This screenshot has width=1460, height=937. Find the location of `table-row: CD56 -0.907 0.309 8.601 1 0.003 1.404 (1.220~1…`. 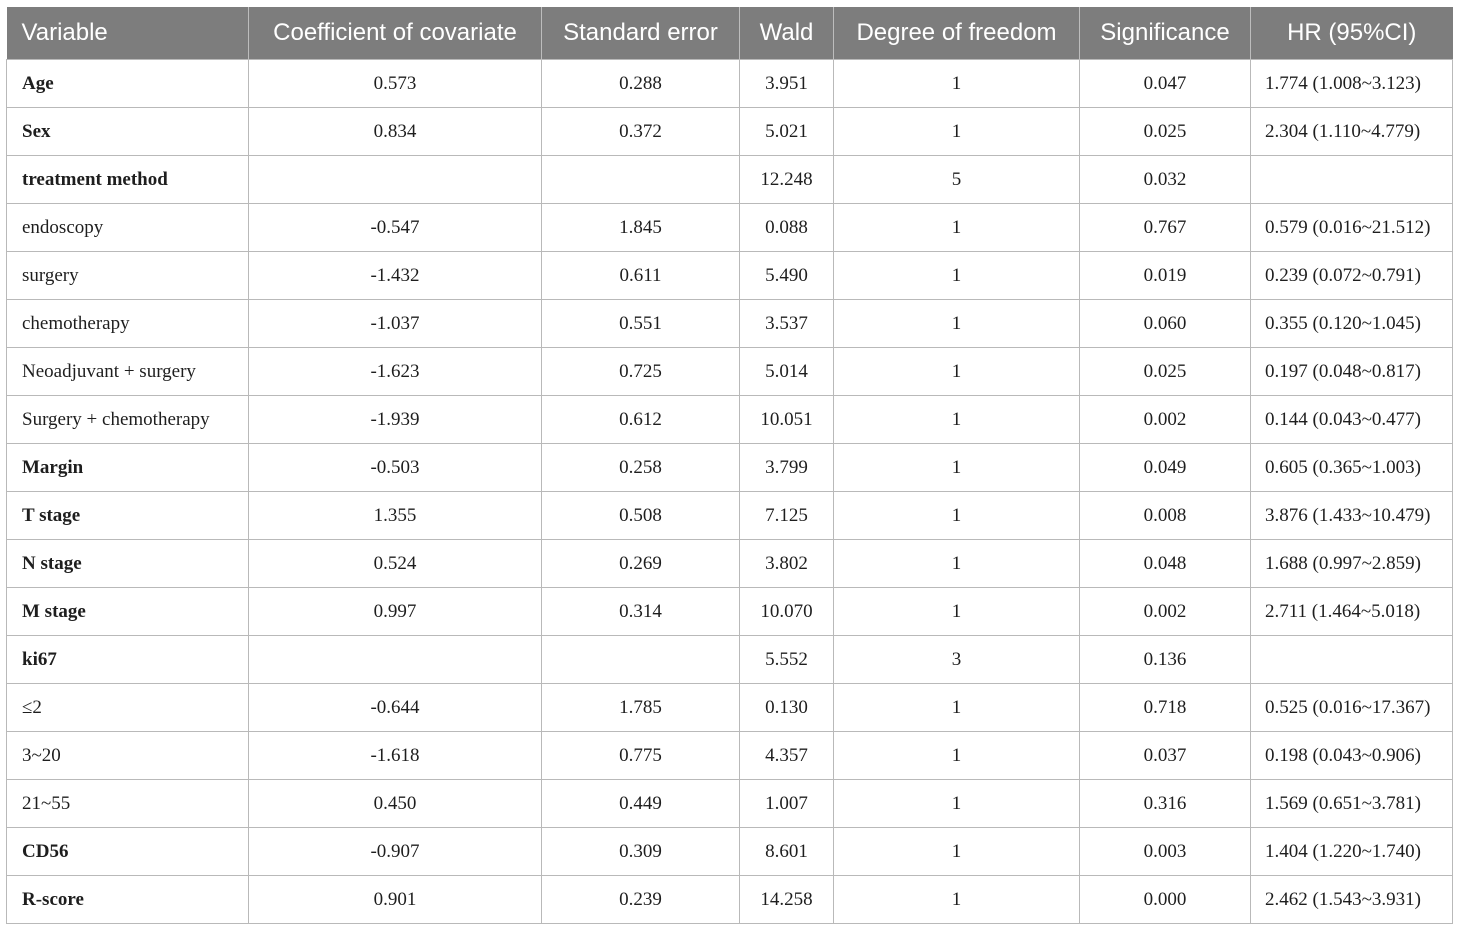

table-row: CD56 -0.907 0.309 8.601 1 0.003 1.404 (1.220~1… is located at coordinates (729, 851).